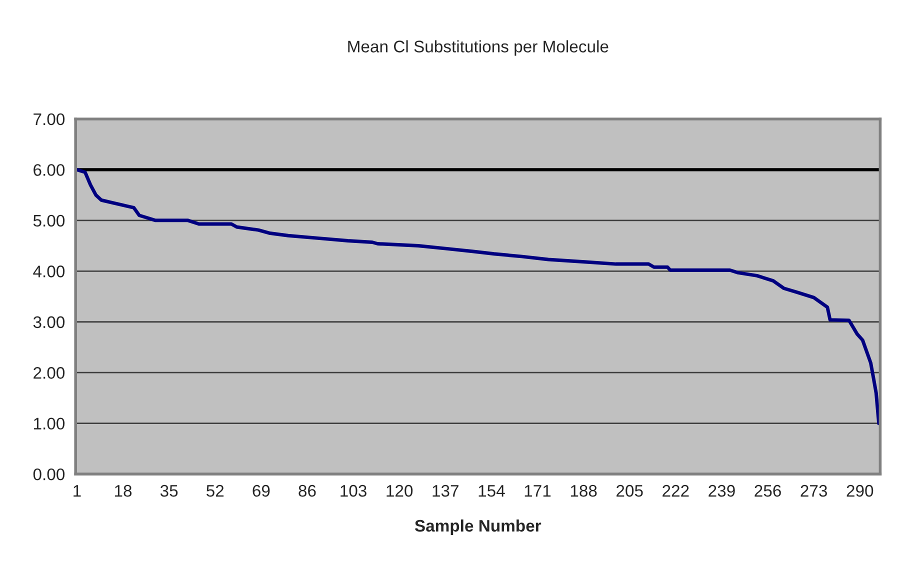 This screenshot has width=900, height=586. What do you see at coordinates (629, 490) in the screenshot?
I see `x-tick-label: 205` at bounding box center [629, 490].